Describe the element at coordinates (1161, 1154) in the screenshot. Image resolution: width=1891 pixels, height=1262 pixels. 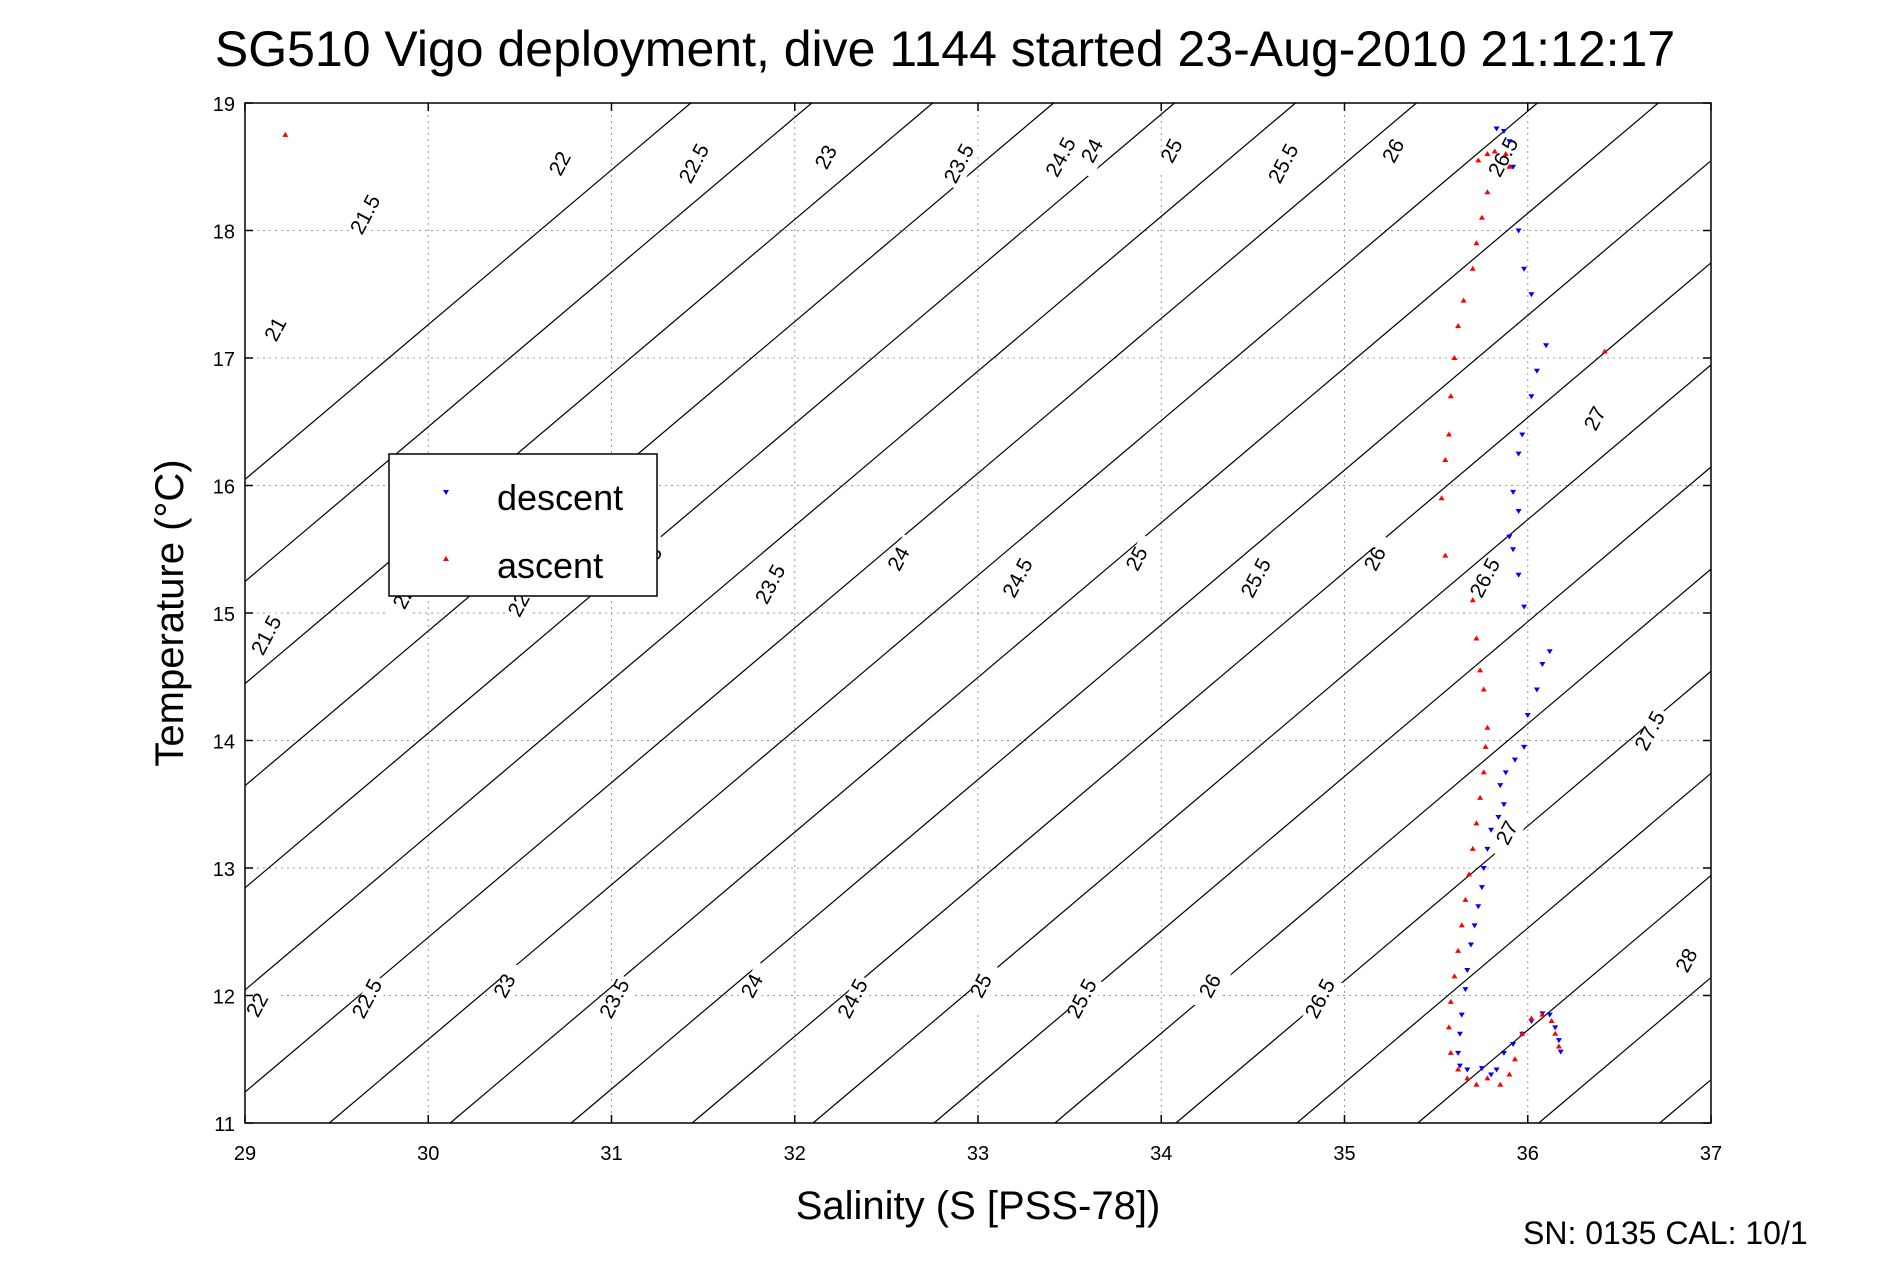
I see `x-tick-label: 34` at that location.